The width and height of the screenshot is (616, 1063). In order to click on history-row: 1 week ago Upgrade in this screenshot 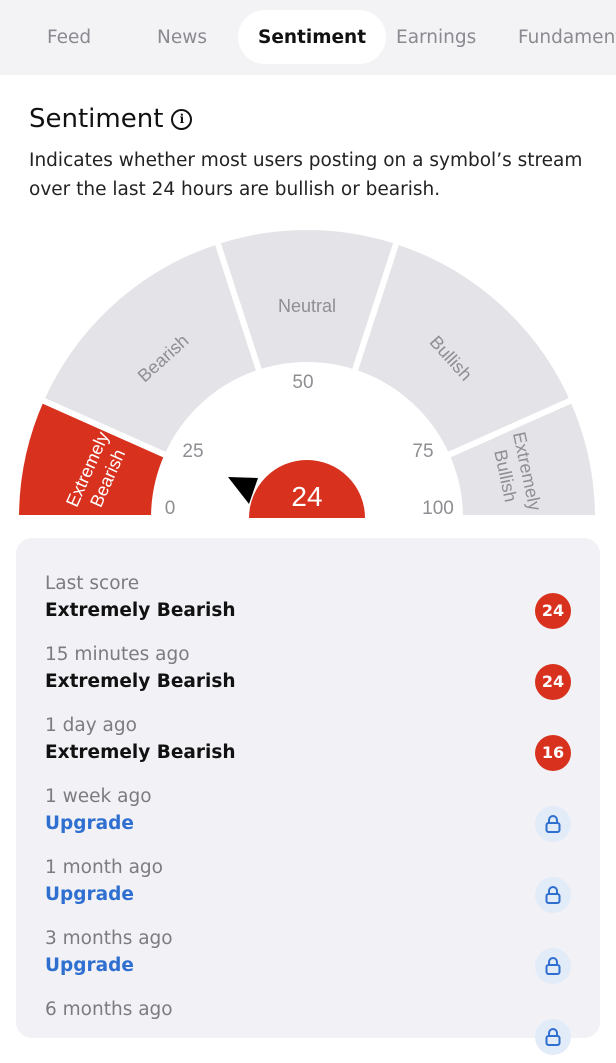, I will do `click(308, 818)`.